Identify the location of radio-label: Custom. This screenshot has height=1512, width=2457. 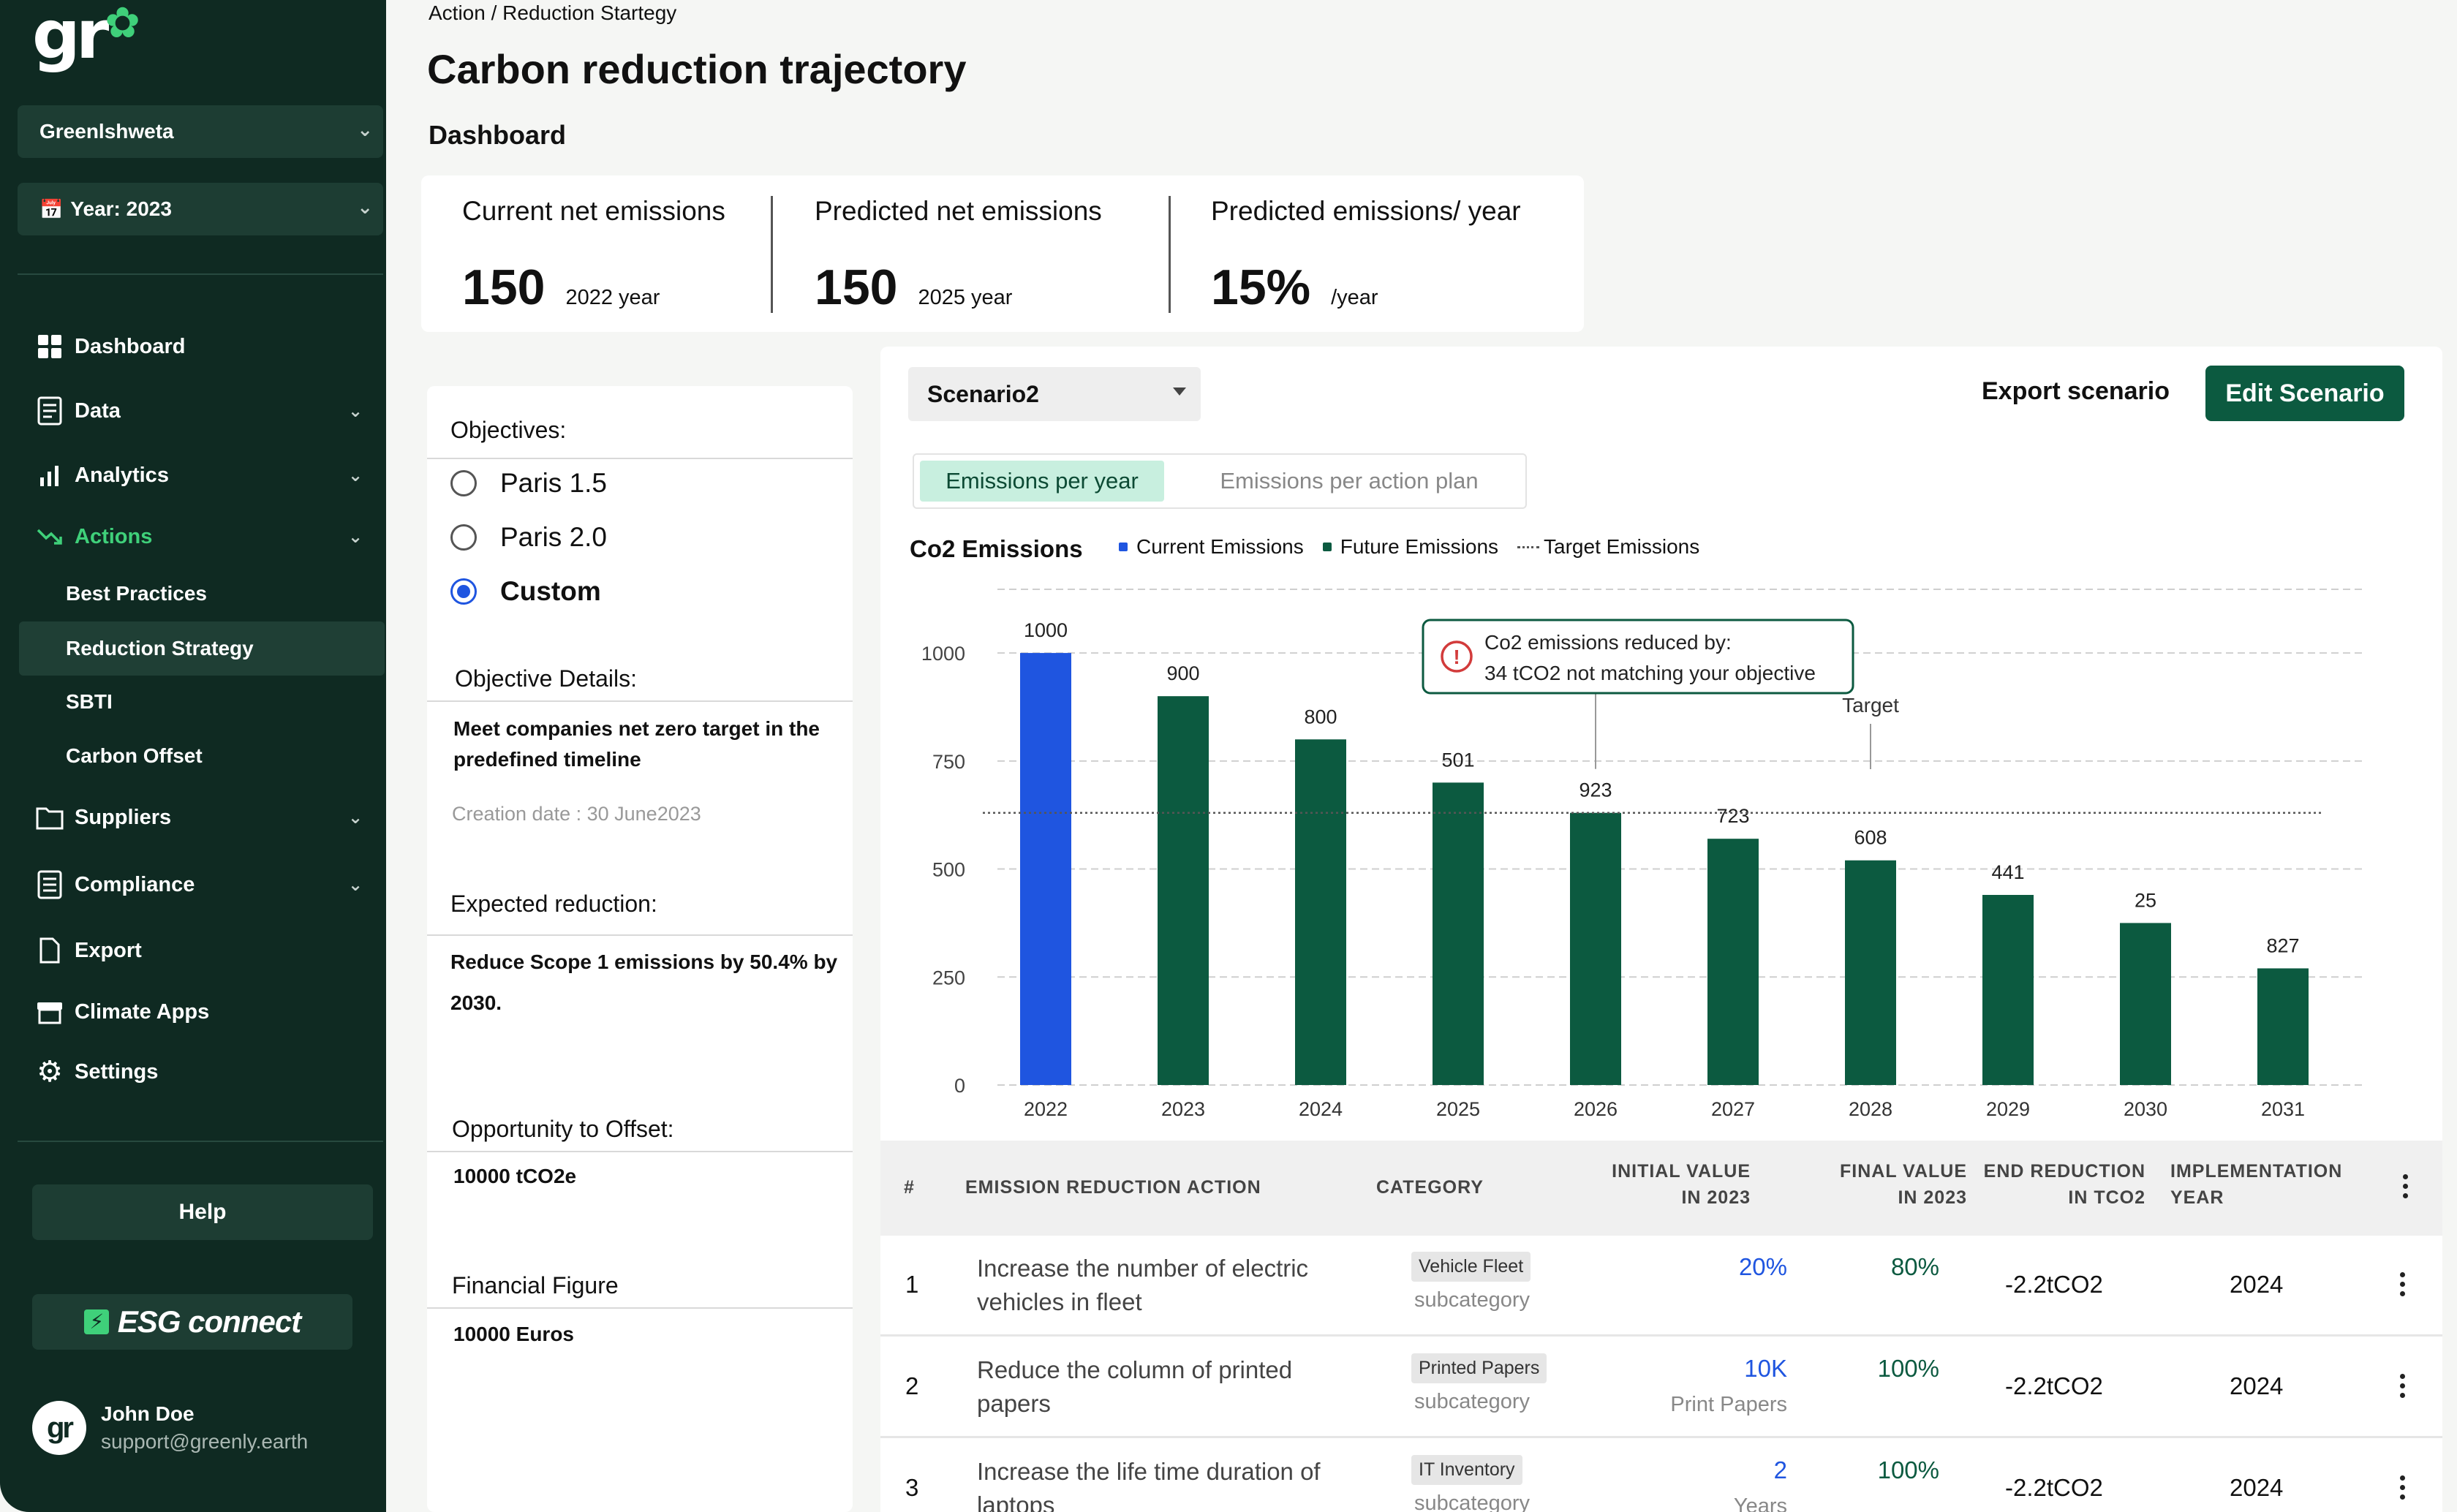
(550, 591).